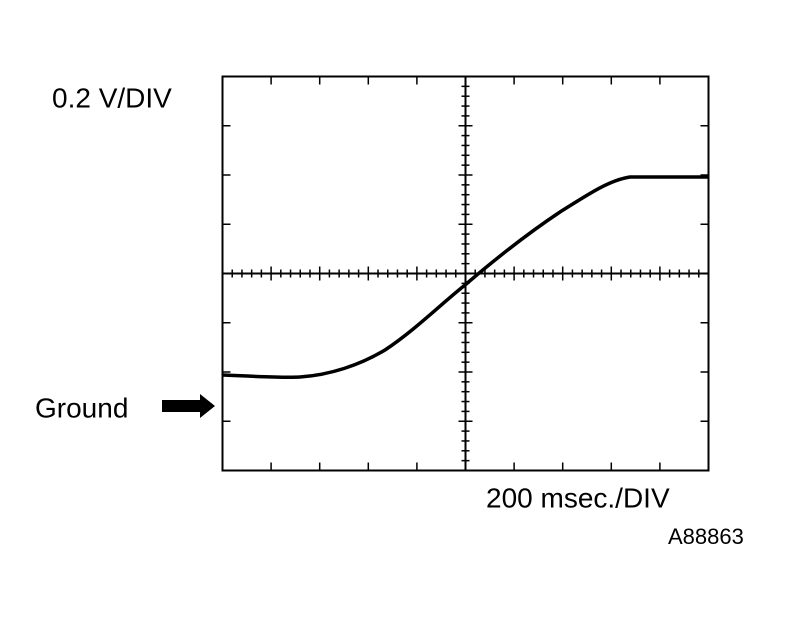 This screenshot has height=622, width=790. What do you see at coordinates (81, 407) in the screenshot?
I see `ground-label: Ground` at bounding box center [81, 407].